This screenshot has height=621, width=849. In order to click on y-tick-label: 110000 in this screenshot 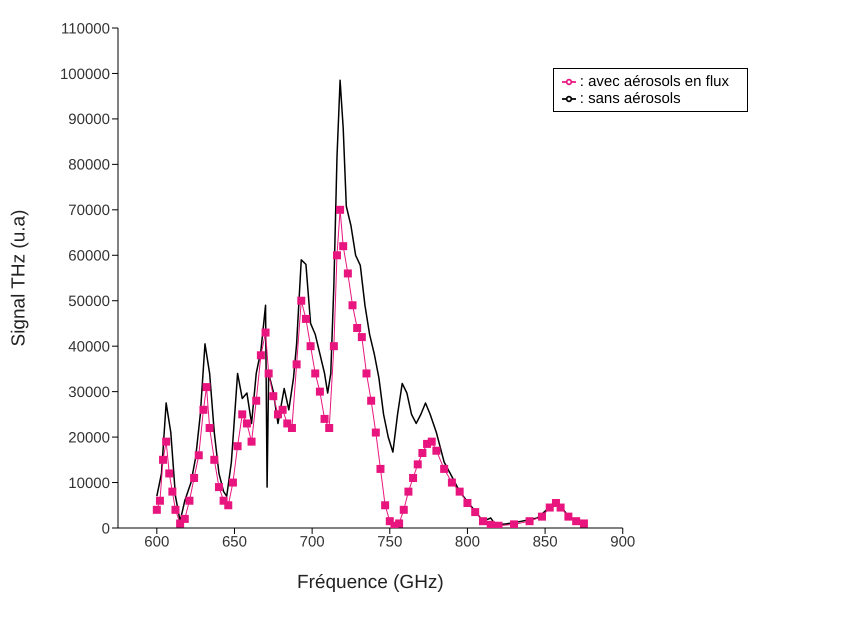, I will do `click(85, 29)`.